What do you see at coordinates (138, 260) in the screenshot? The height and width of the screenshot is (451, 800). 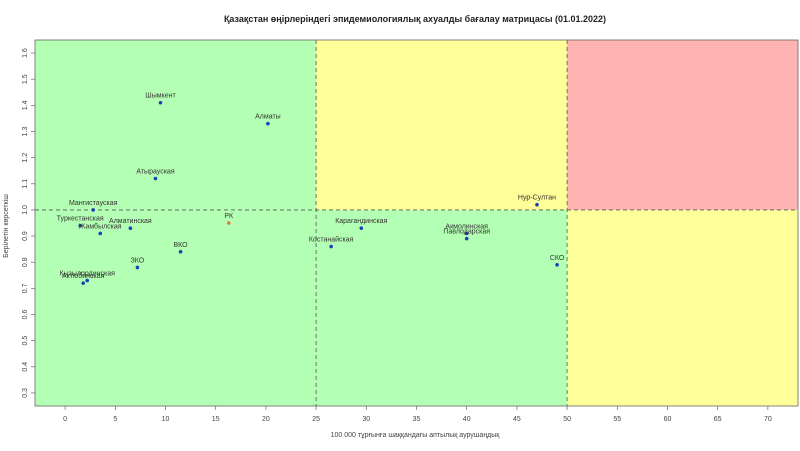 I see `point-label: ЗКО` at bounding box center [138, 260].